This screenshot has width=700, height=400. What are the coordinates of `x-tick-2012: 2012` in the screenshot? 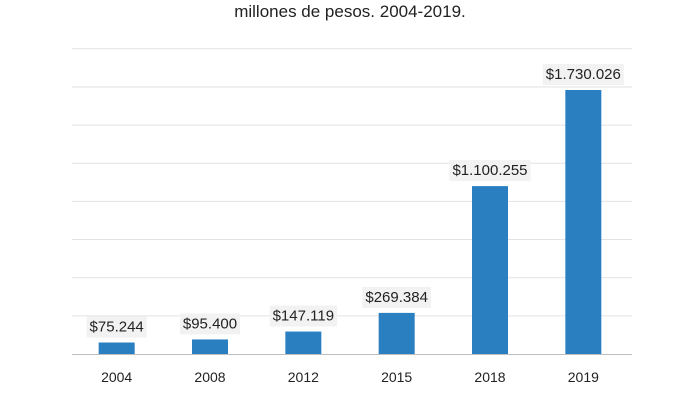 It's located at (303, 377).